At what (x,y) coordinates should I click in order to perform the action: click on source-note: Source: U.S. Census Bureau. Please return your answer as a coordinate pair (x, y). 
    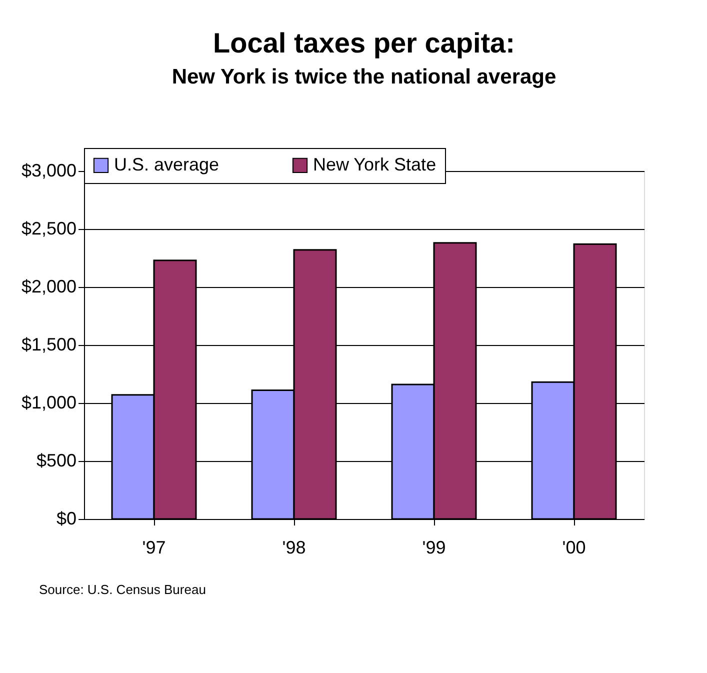
    Looking at the image, I should click on (122, 589).